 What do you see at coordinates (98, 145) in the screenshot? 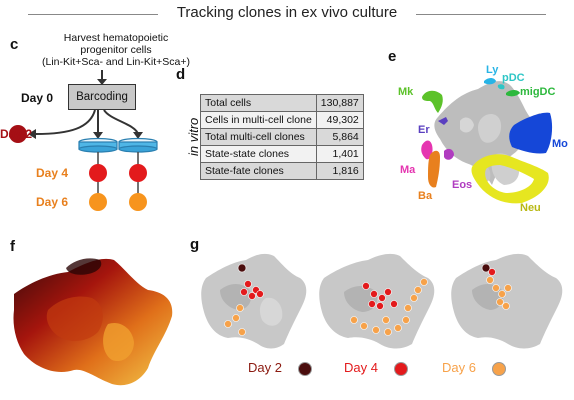
I see `culture-dish-left` at bounding box center [98, 145].